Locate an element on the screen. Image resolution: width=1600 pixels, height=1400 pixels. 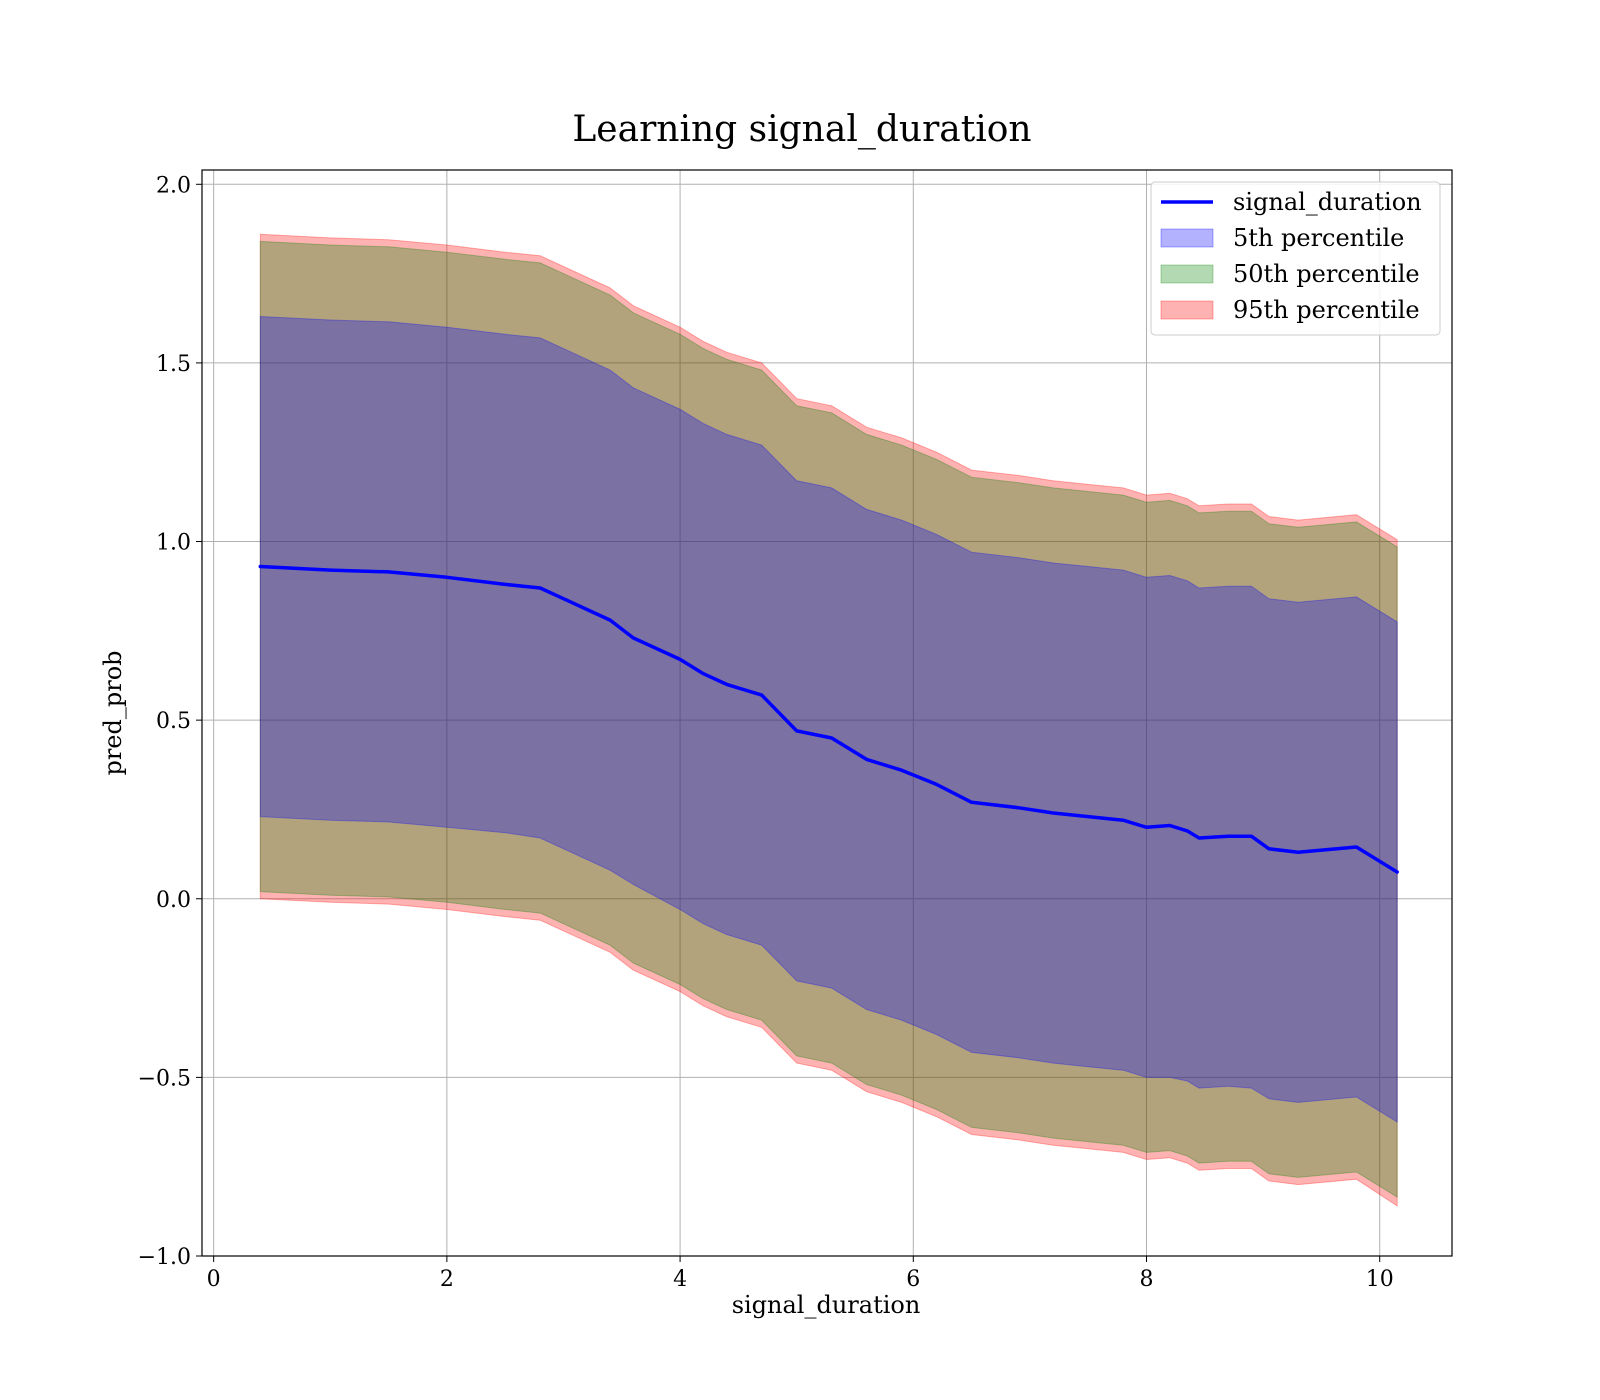
legend-label-2: 50th percentile is located at coordinates (1326, 274).